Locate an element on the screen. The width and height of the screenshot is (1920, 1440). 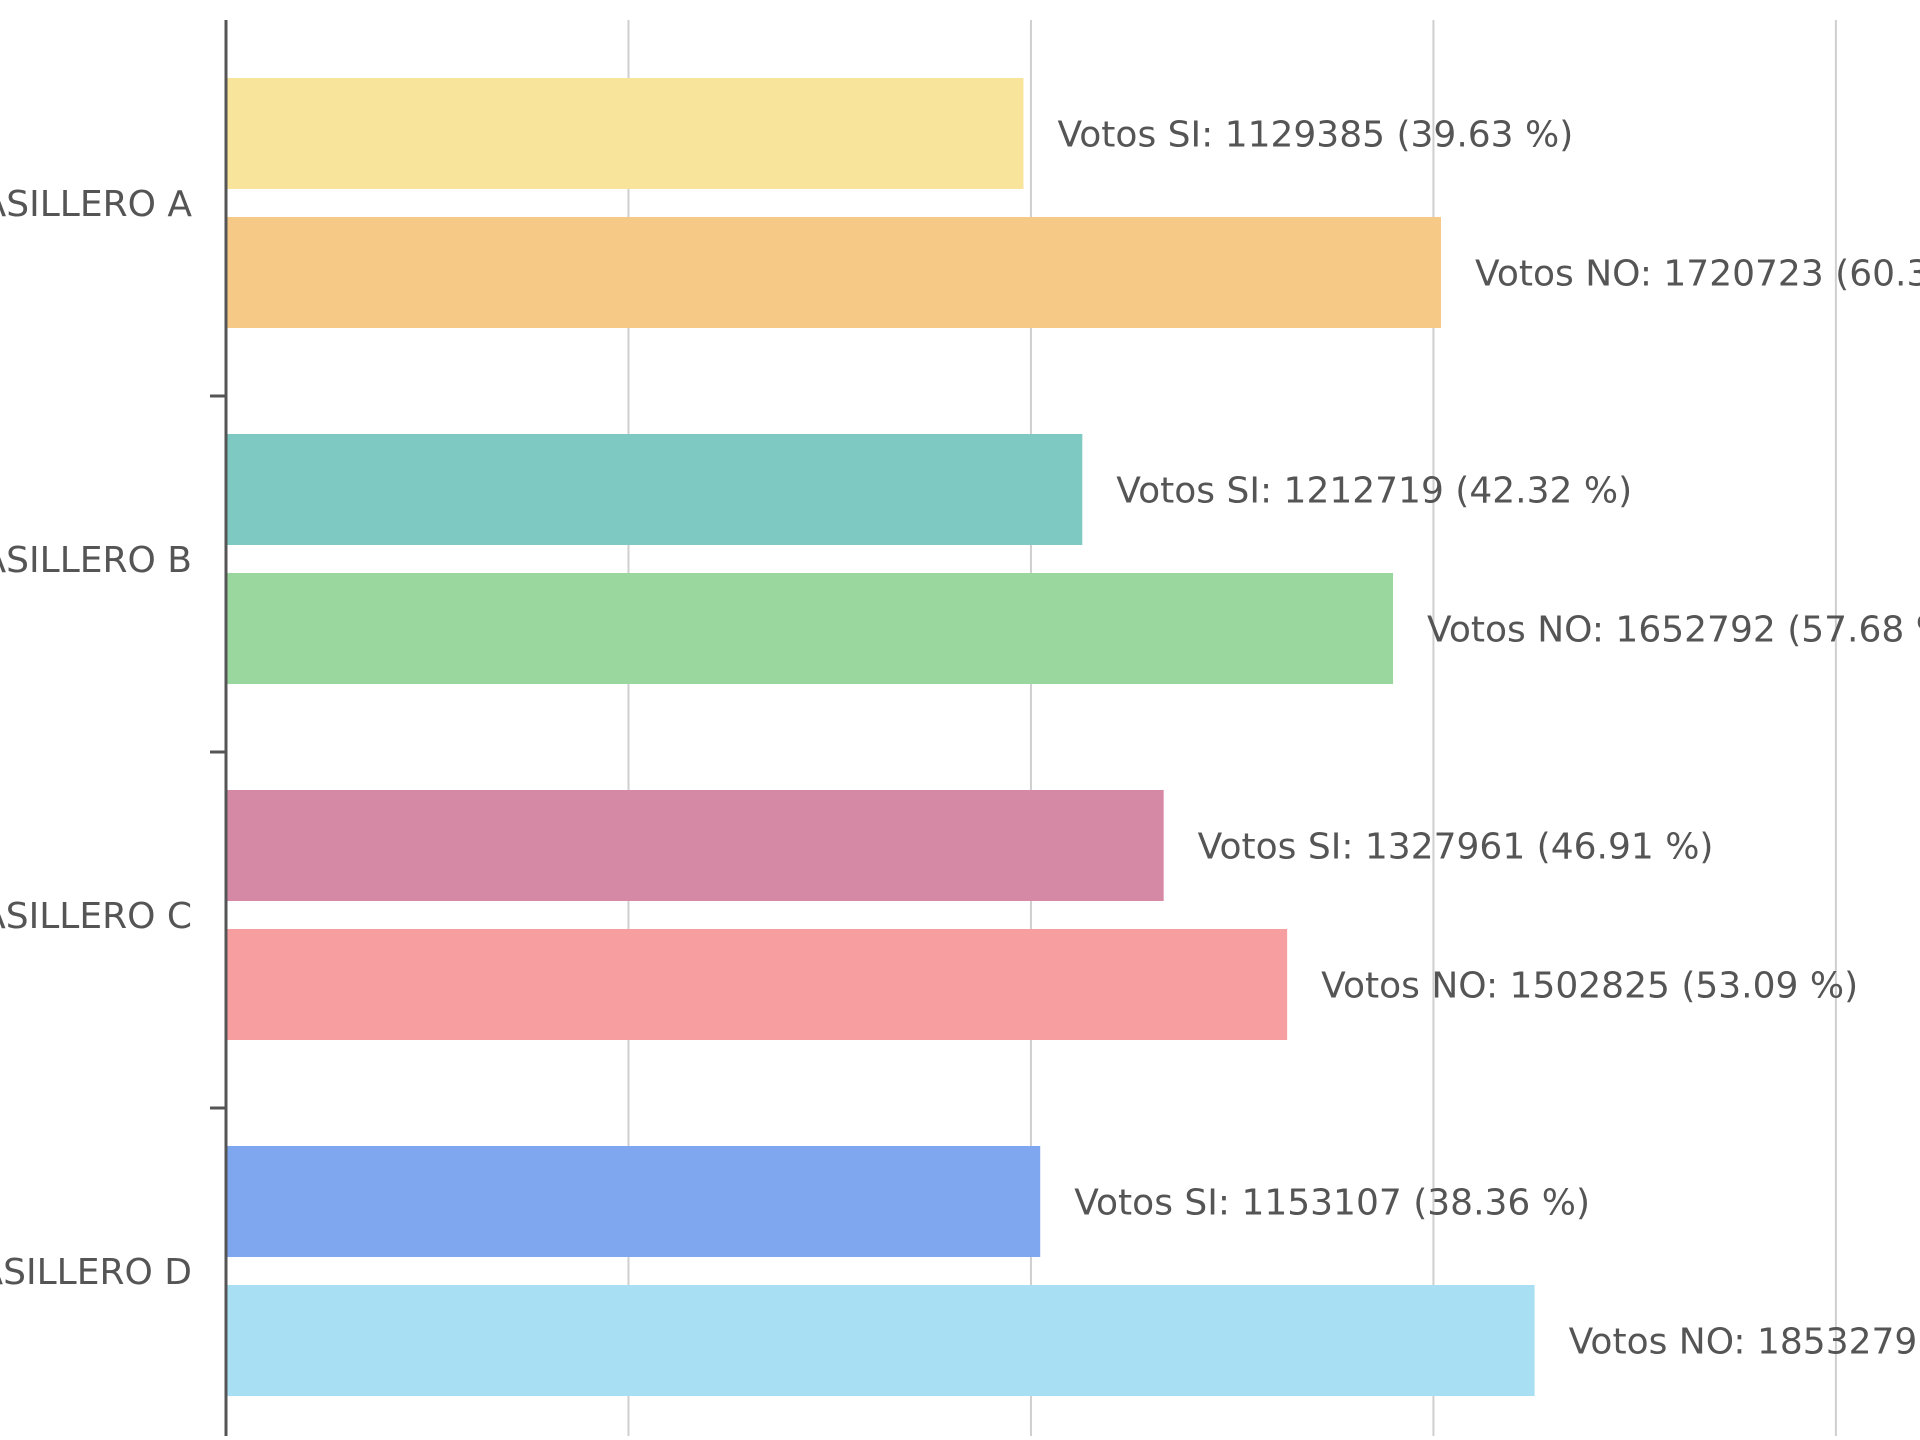
data-label: Votos NO: 1853279 (61.6 is located at coordinates (1744, 1341).